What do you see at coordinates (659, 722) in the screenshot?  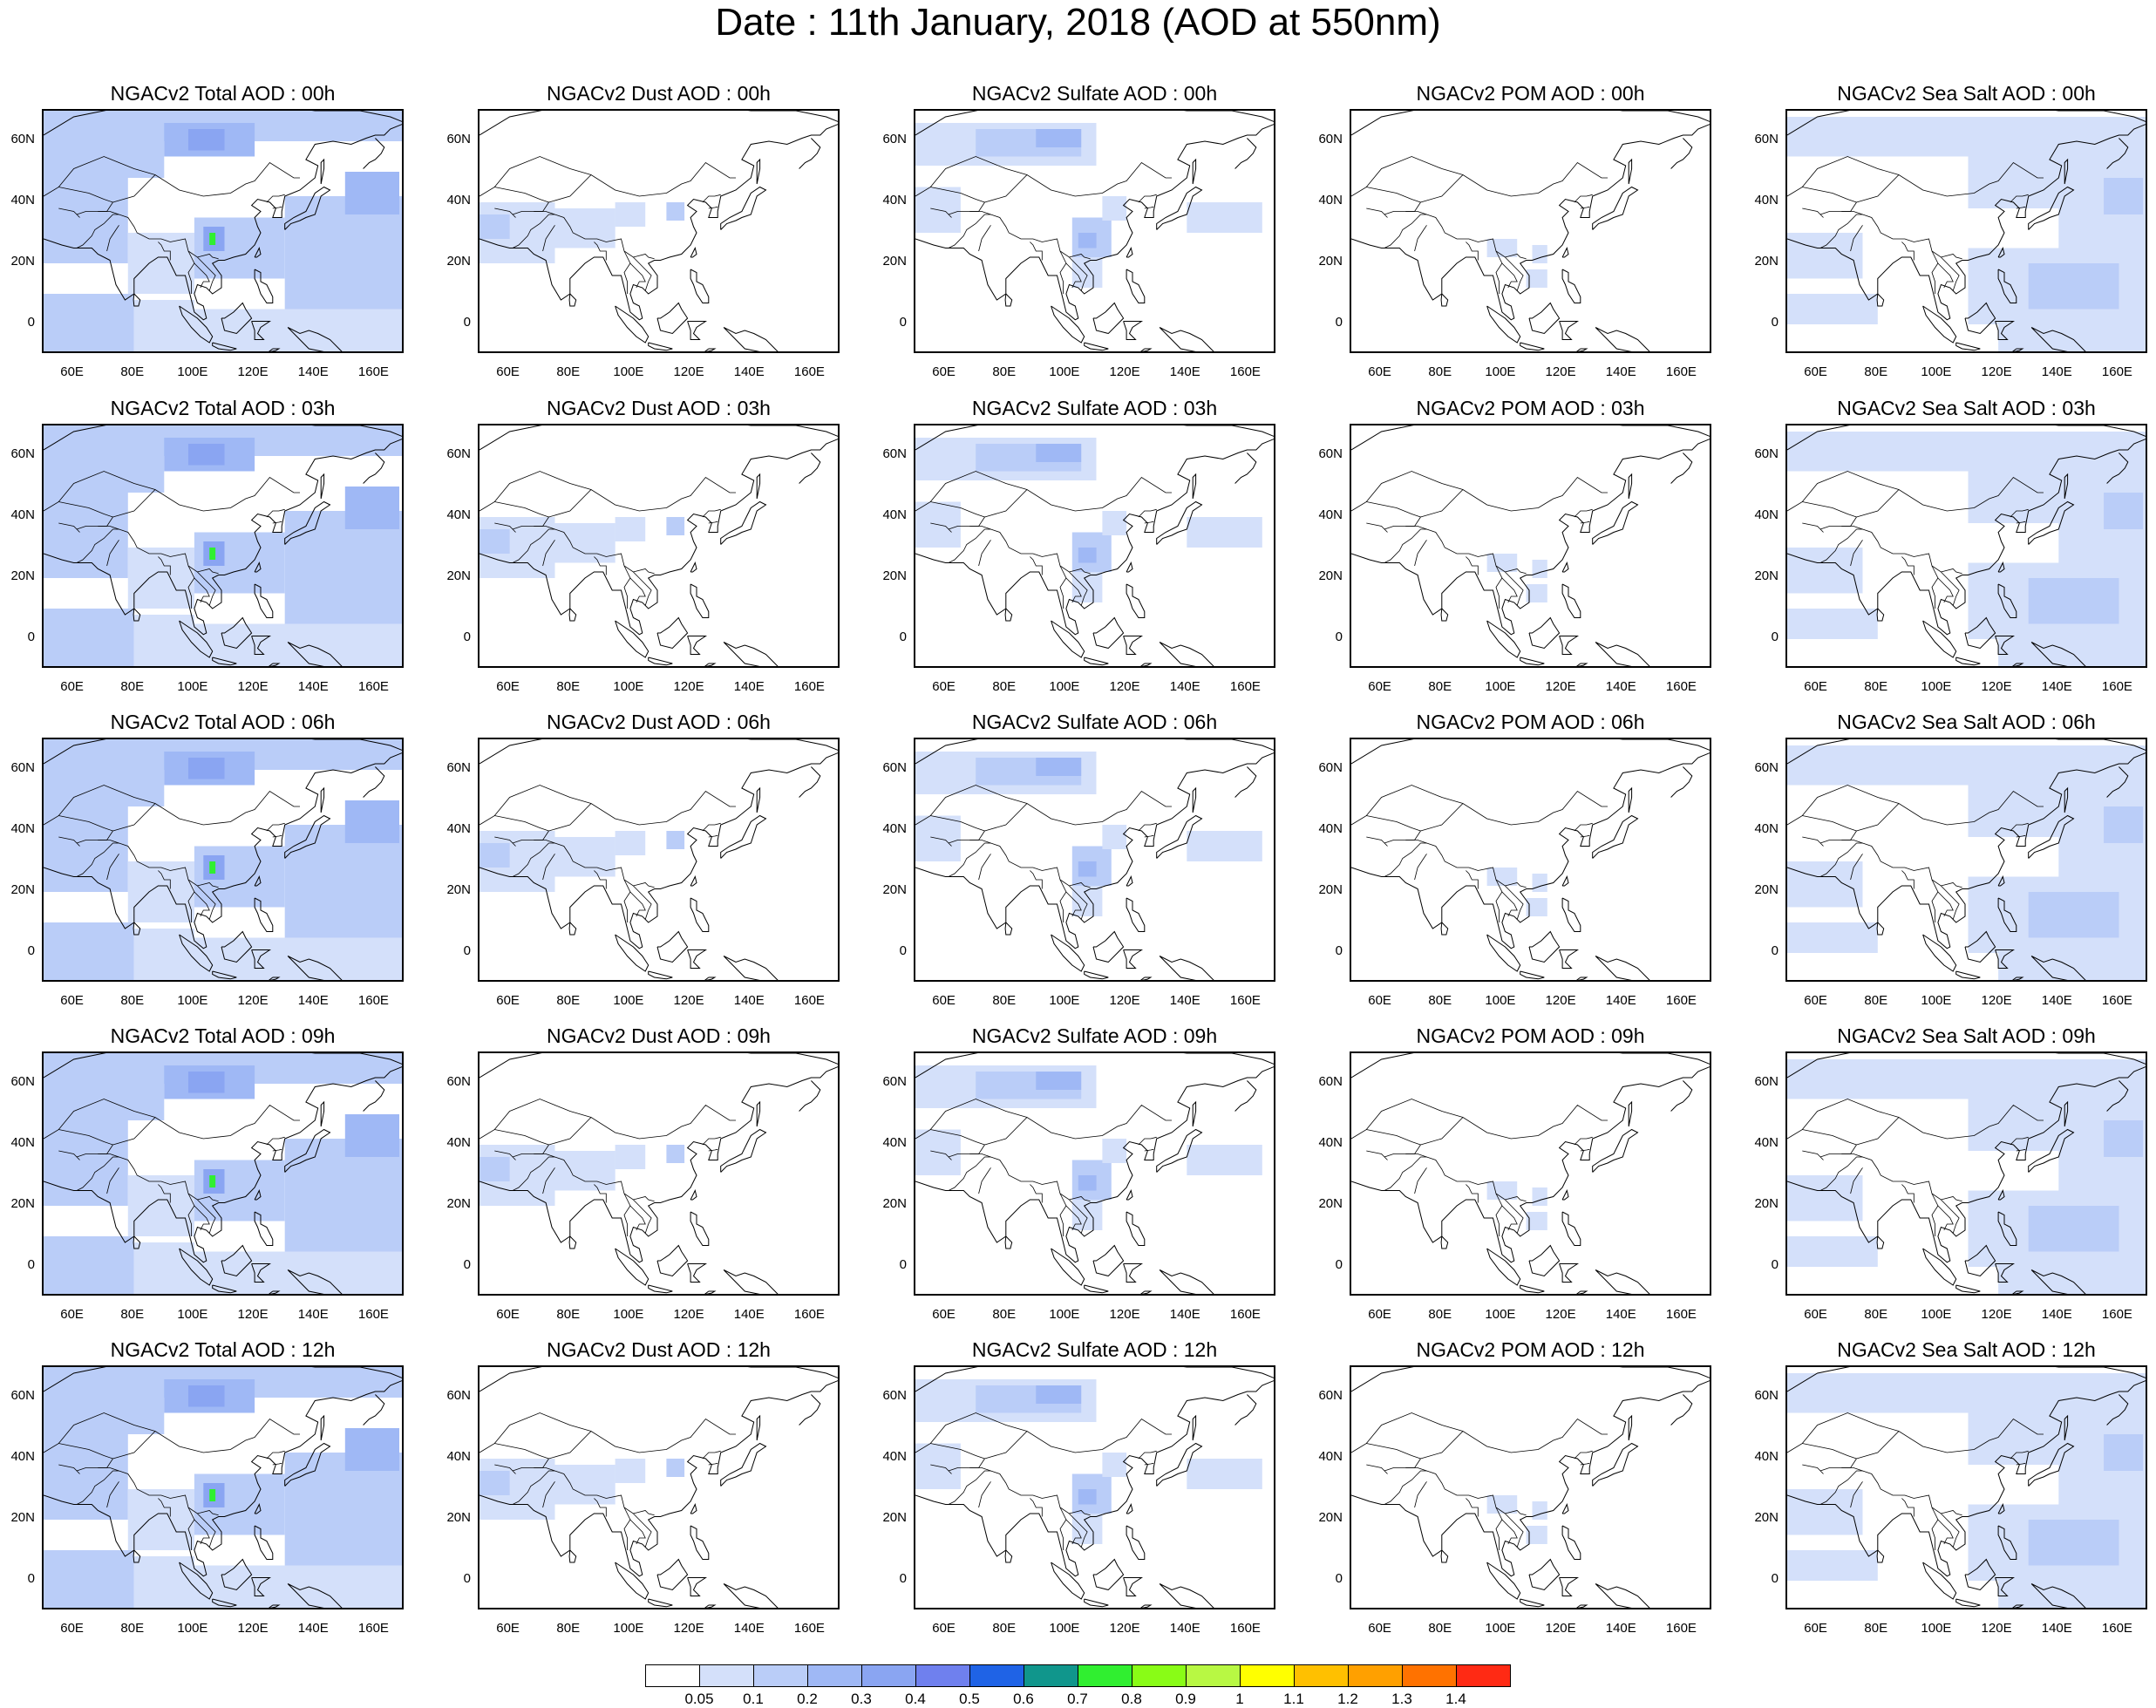 I see `panel-title: NGACv2 Dust AOD : 06h` at bounding box center [659, 722].